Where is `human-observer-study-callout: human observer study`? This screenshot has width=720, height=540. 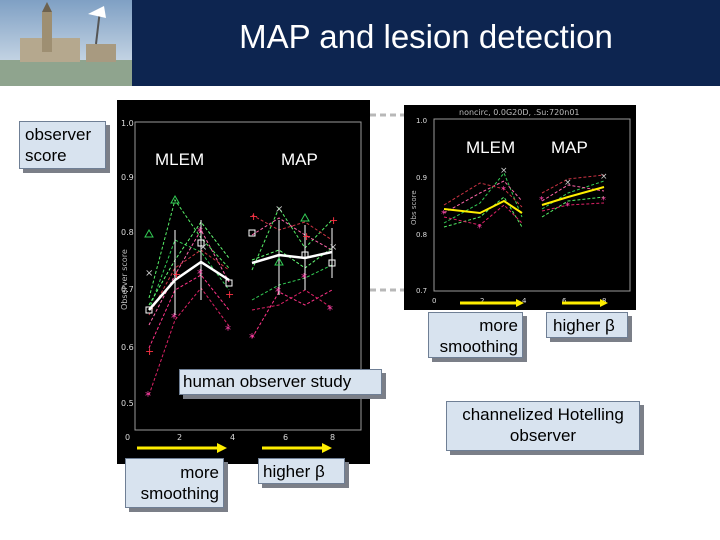 human-observer-study-callout: human observer study is located at coordinates (280, 382).